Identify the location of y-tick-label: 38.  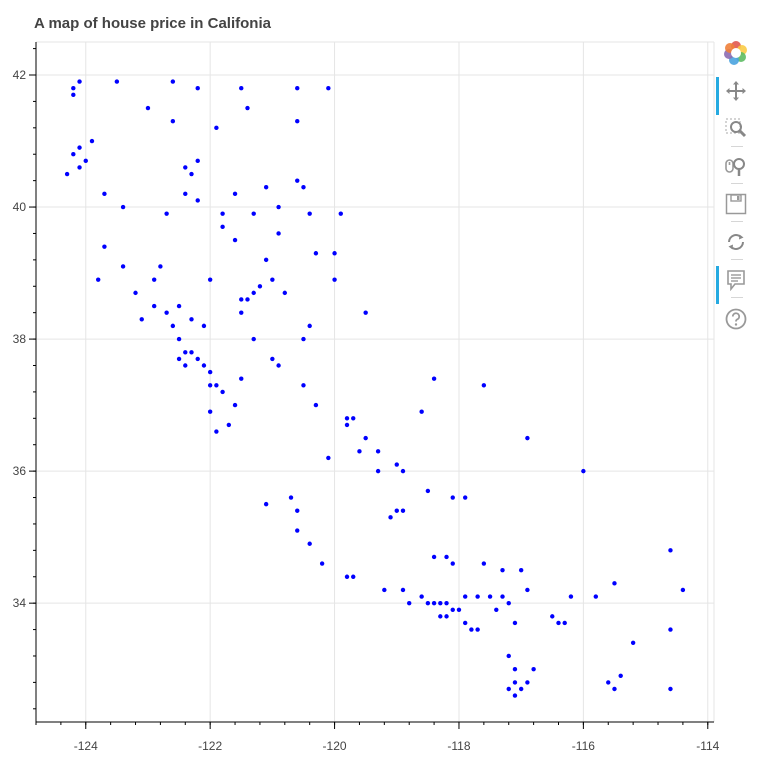
(20, 339).